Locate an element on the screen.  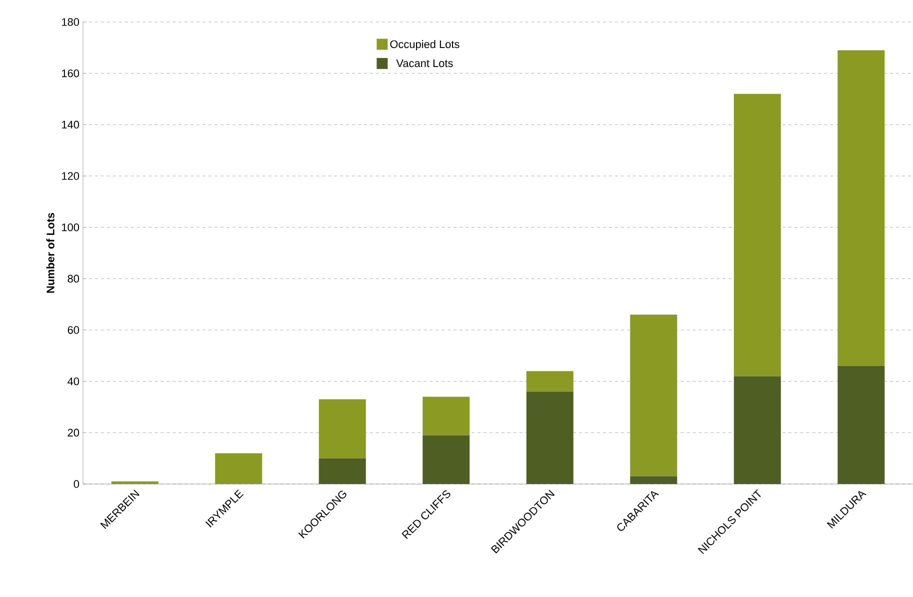
y-axis-title: Number of Lots is located at coordinates (50, 252).